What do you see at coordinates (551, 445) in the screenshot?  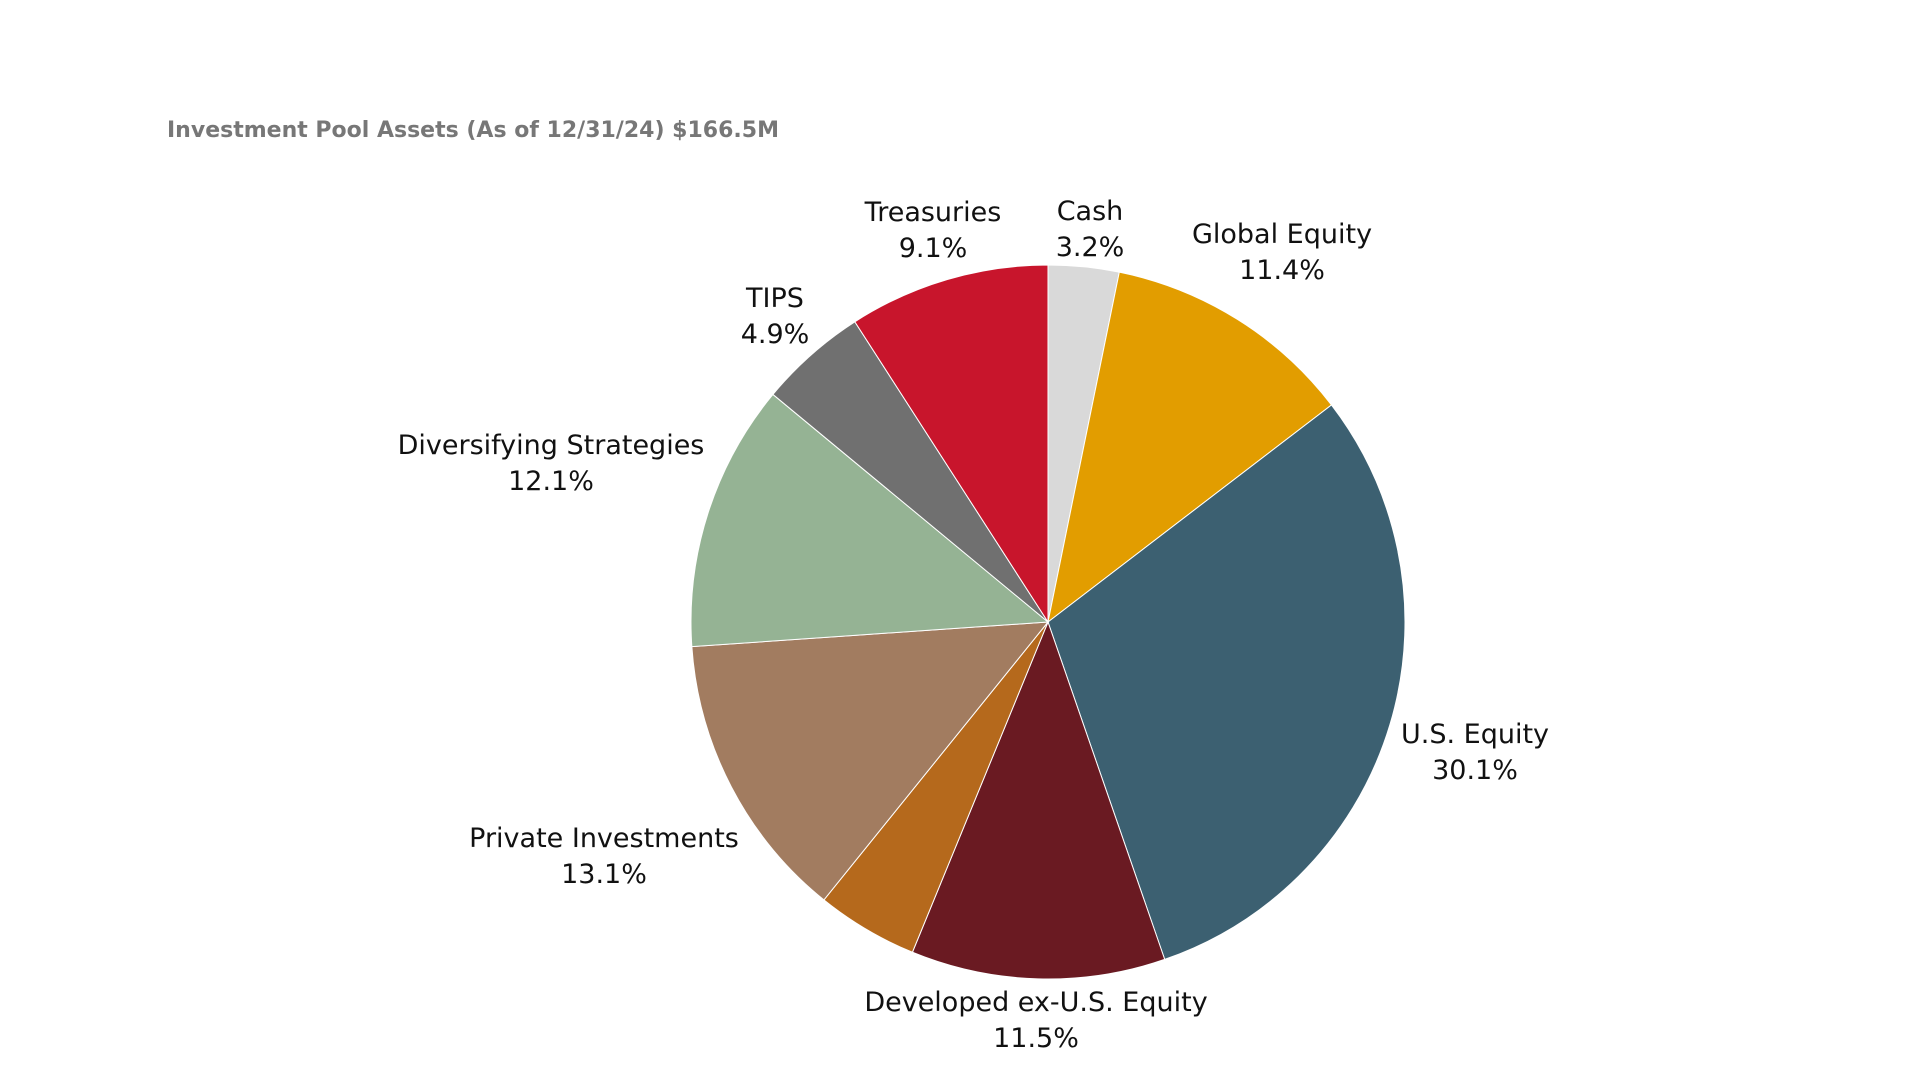 I see `slice-label-name: Diversifying Strategies` at bounding box center [551, 445].